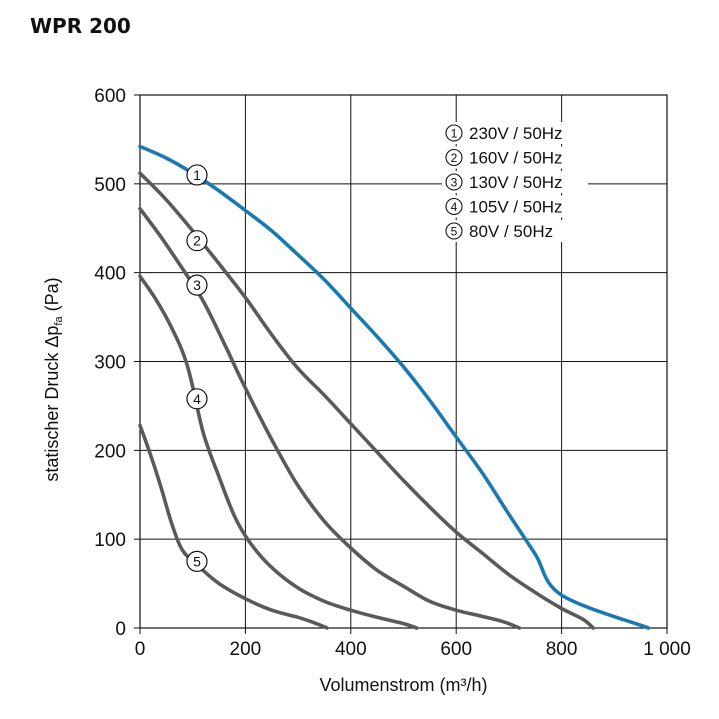 The width and height of the screenshot is (719, 719). What do you see at coordinates (110, 96) in the screenshot?
I see `y-tick-label: 600` at bounding box center [110, 96].